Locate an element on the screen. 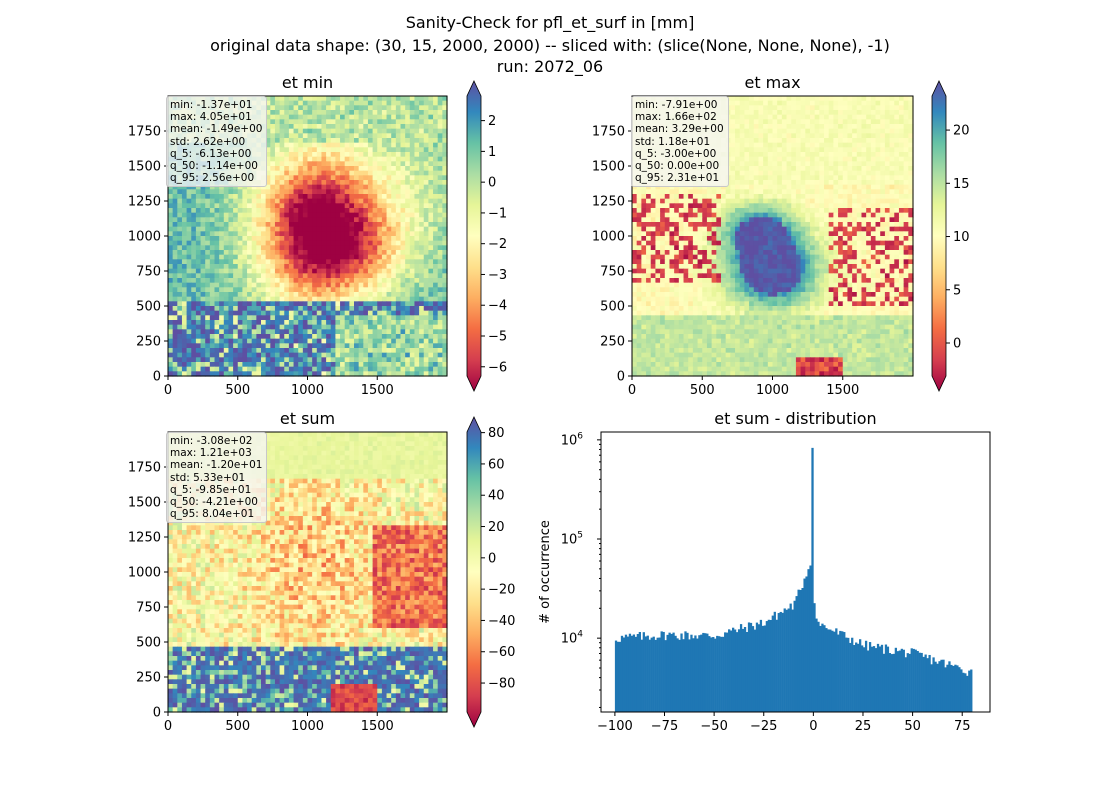 The height and width of the screenshot is (800, 1100). y-tick-label: 750 is located at coordinates (148, 272).